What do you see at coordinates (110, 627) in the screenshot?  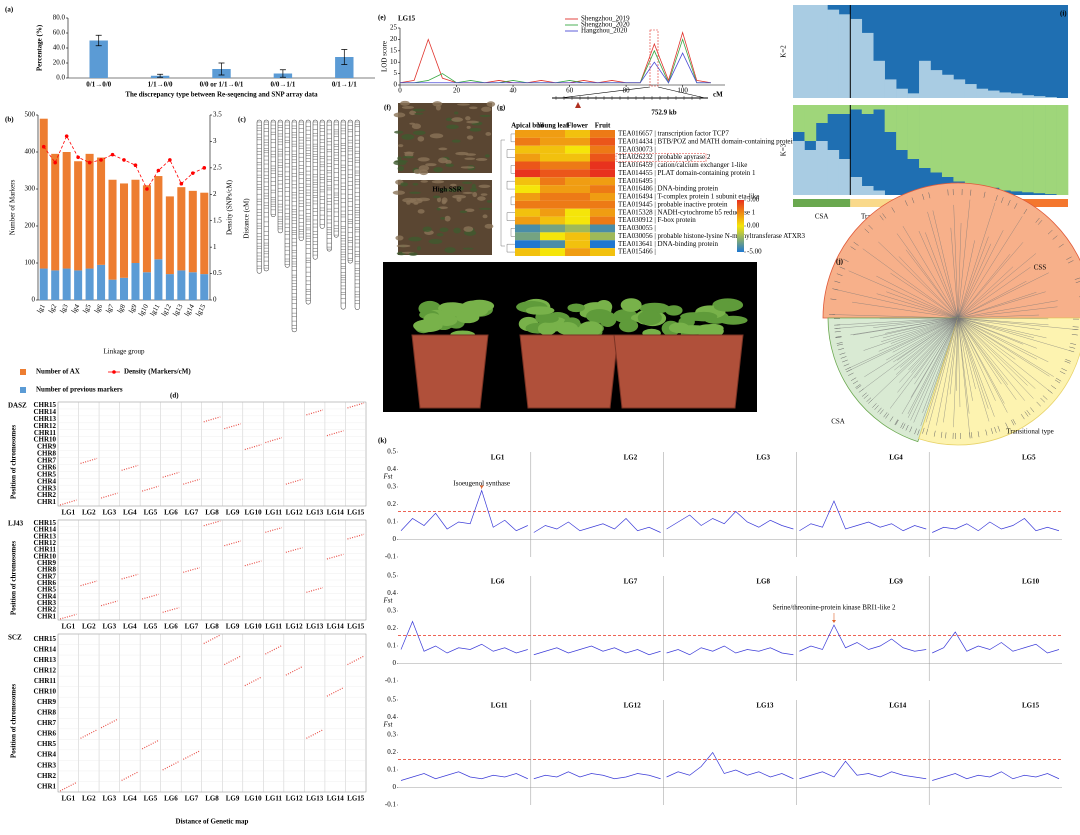 I see `x-tick-label: LG3` at bounding box center [110, 627].